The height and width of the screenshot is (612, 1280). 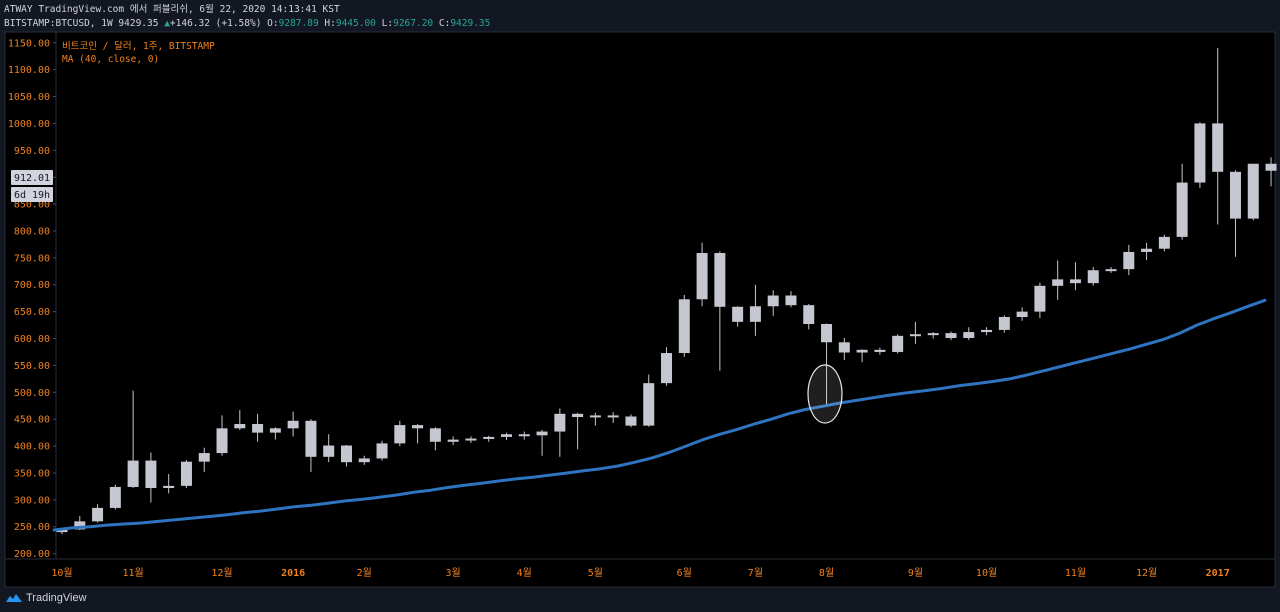 I want to click on low-value: 9267.20, so click(x=413, y=23).